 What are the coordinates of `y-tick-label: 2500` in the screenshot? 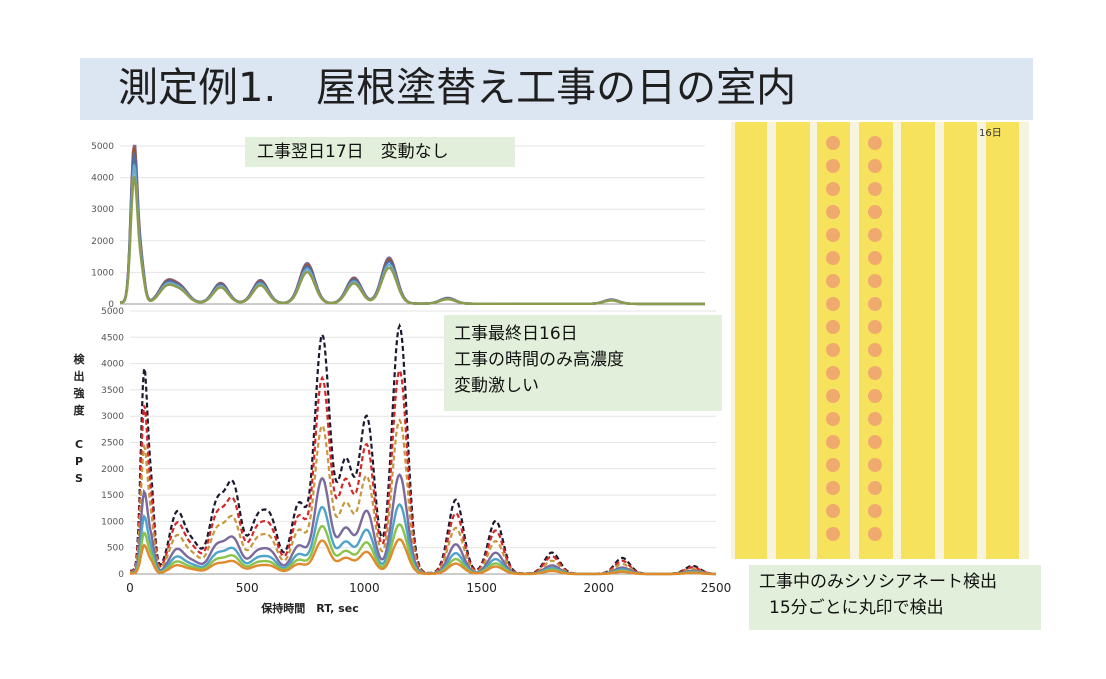 It's located at (112, 444).